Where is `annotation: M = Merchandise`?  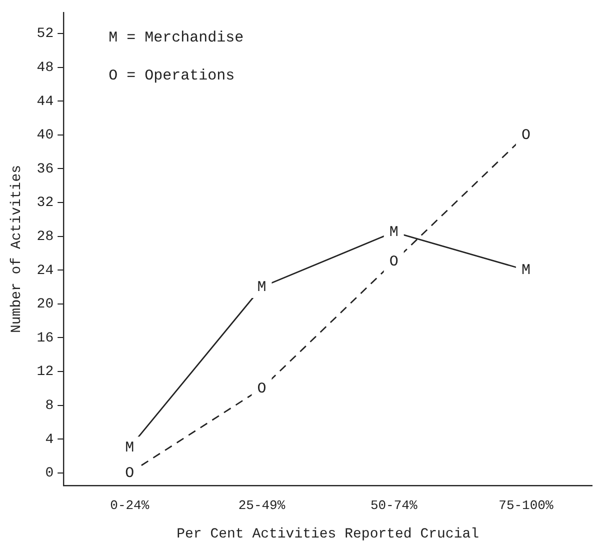 annotation: M = Merchandise is located at coordinates (176, 37).